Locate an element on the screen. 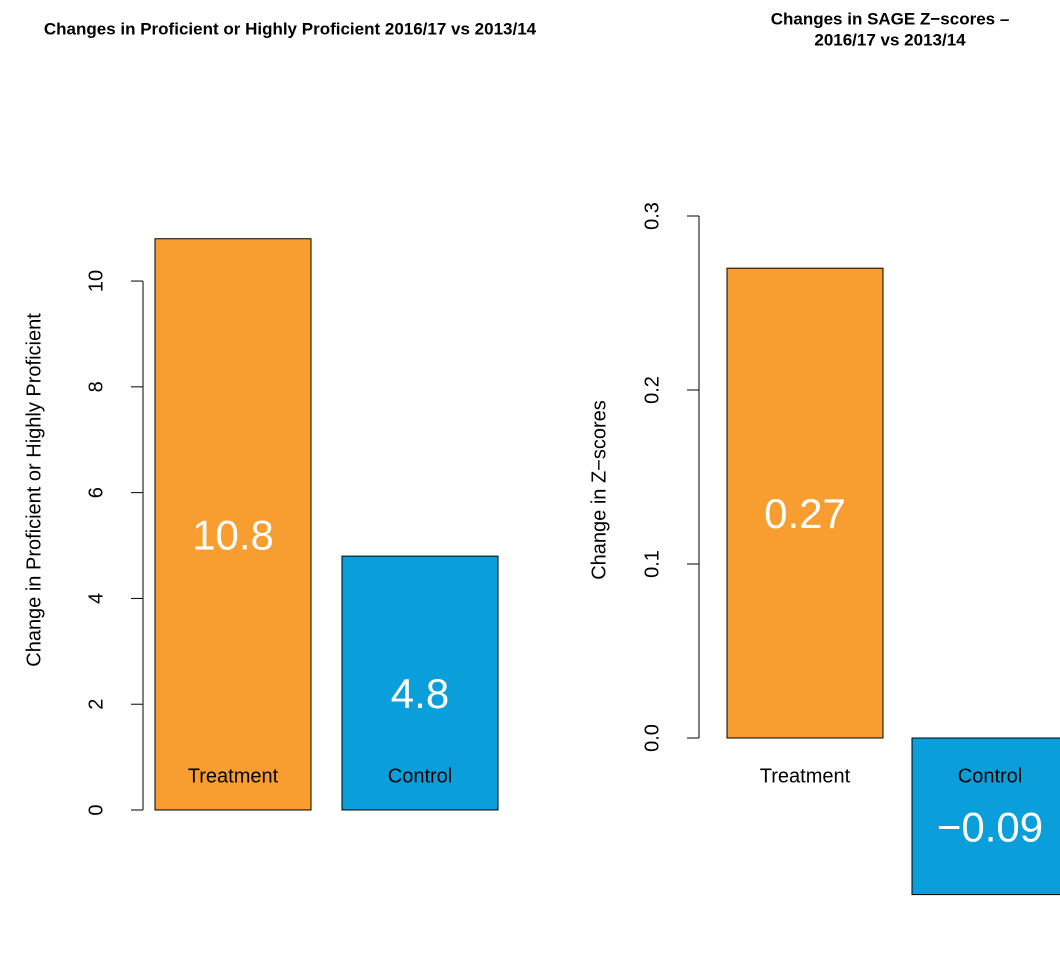 This screenshot has width=1060, height=962. value-label: 10.8 is located at coordinates (233, 534).